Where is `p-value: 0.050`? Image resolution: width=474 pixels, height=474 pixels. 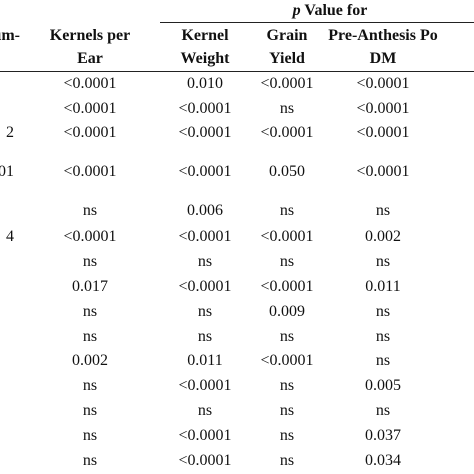 p-value: 0.050 is located at coordinates (287, 171).